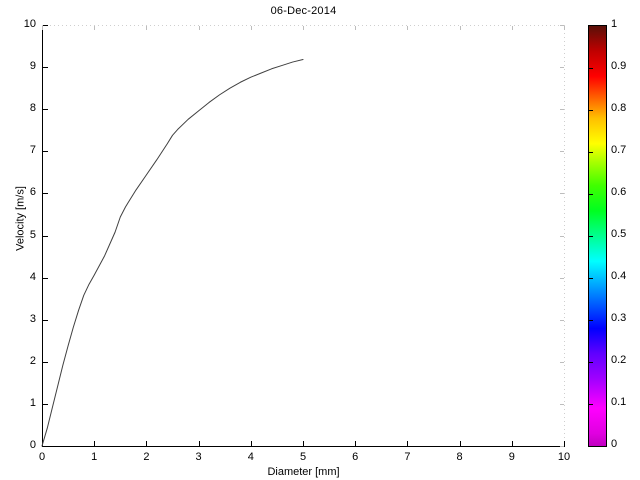  I want to click on colorbar-tick-label: 1, so click(614, 24).